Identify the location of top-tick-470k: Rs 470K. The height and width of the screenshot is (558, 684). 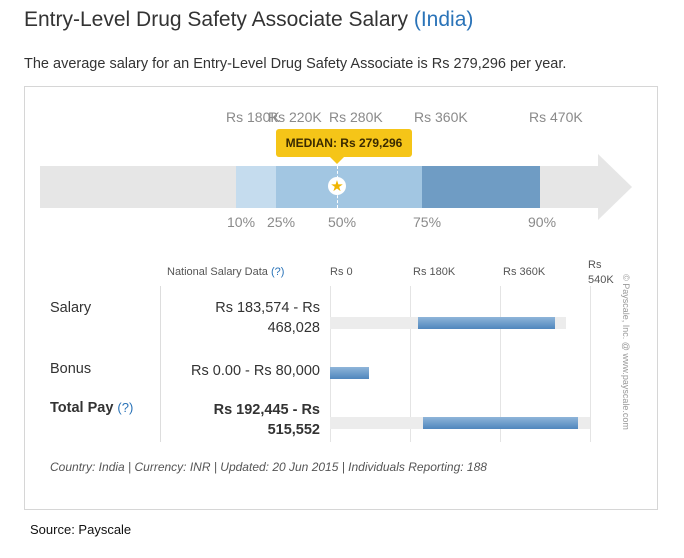
(556, 117).